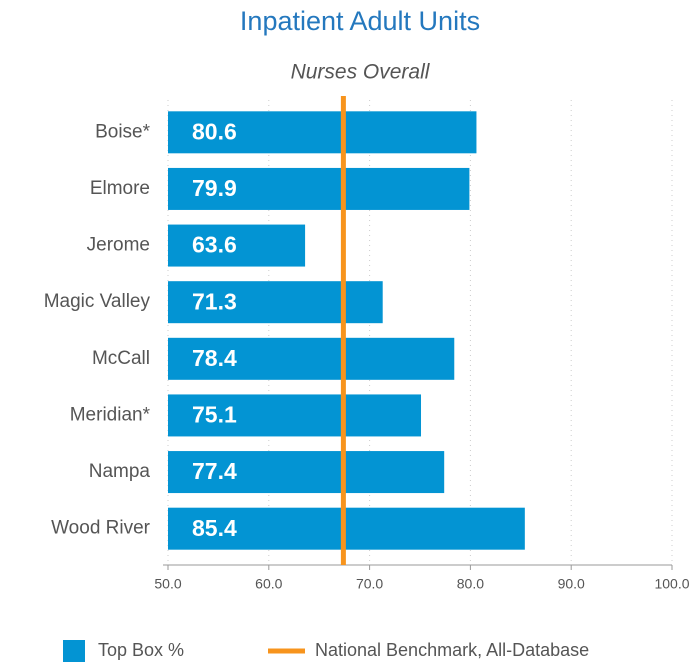 The height and width of the screenshot is (664, 690). Describe the element at coordinates (470, 584) in the screenshot. I see `x-tick-label: 80.0` at that location.